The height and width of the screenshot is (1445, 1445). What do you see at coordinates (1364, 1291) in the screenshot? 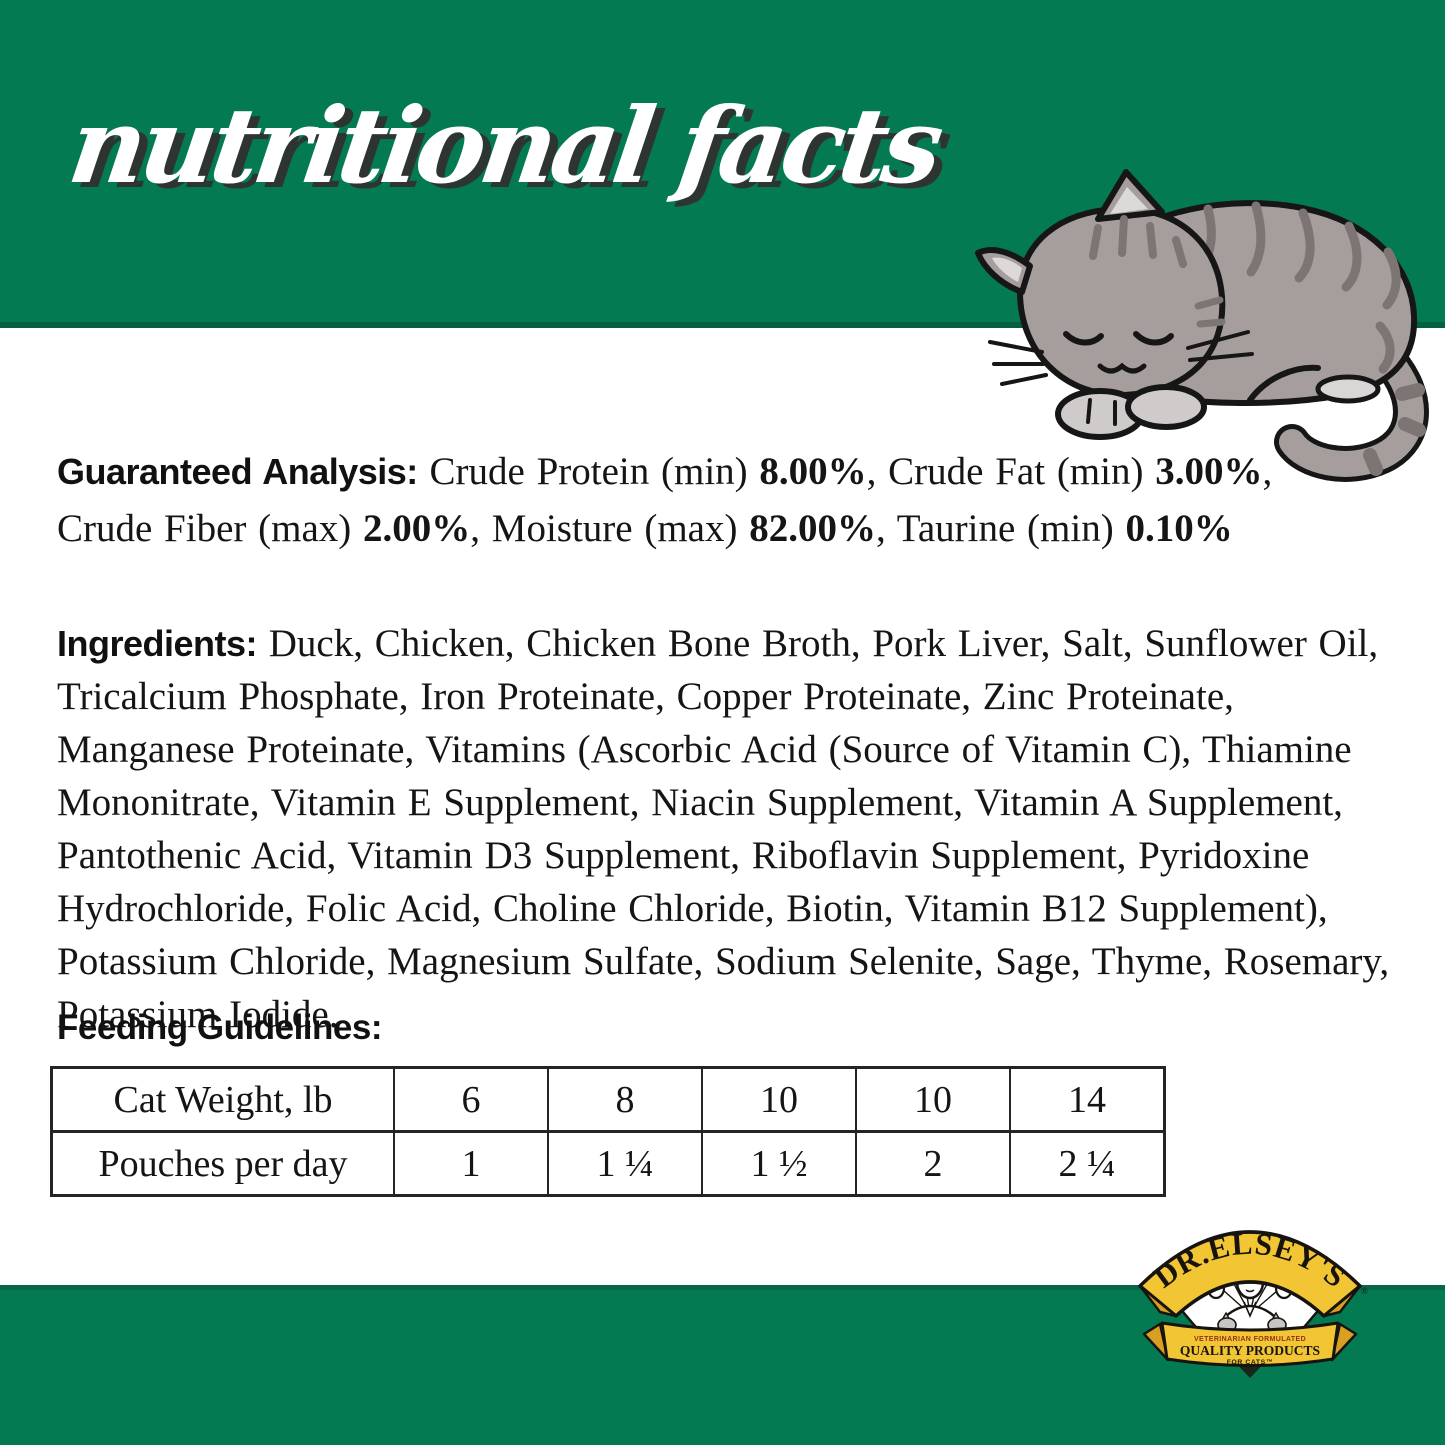
I see `logo-registered-mark: ®` at bounding box center [1364, 1291].